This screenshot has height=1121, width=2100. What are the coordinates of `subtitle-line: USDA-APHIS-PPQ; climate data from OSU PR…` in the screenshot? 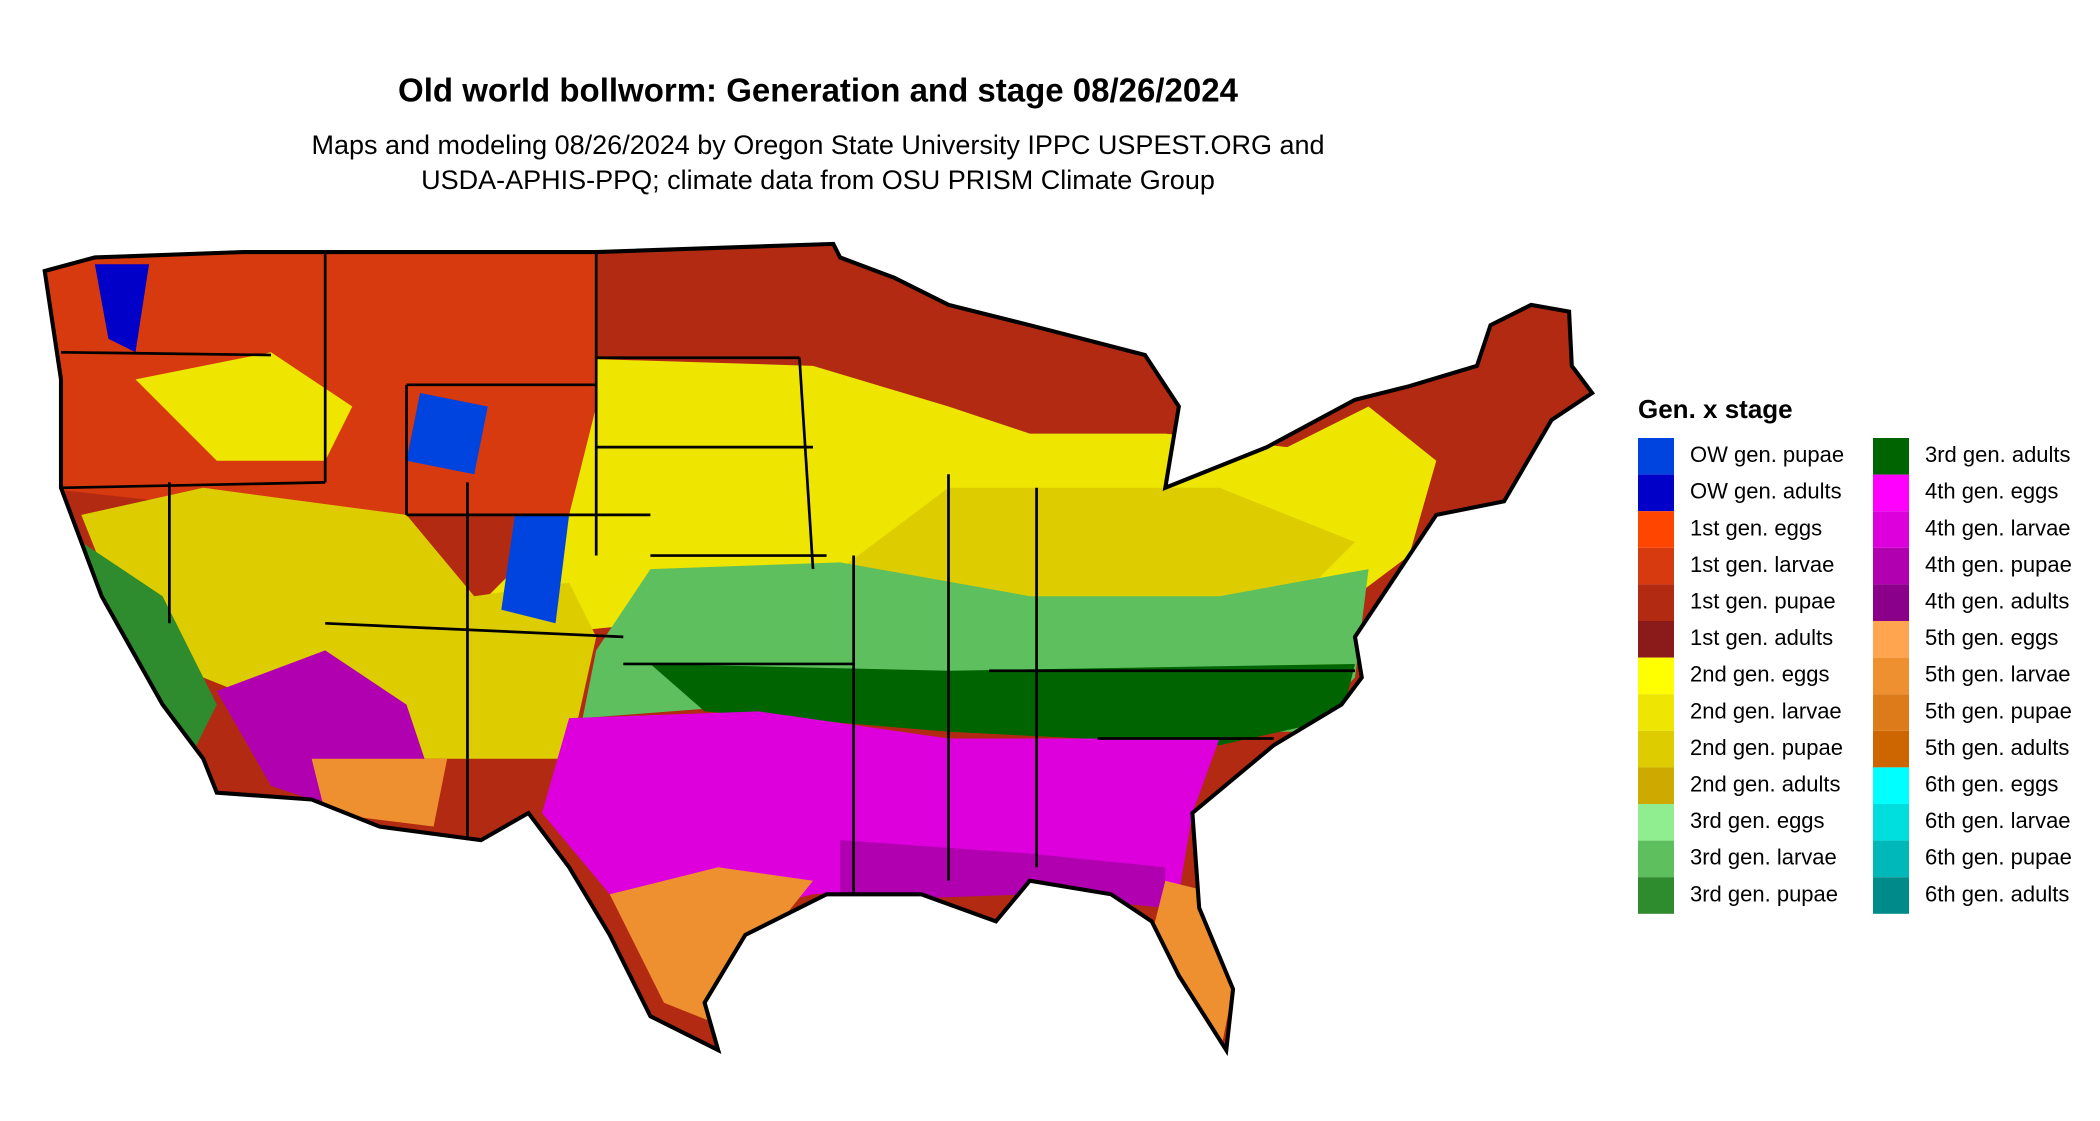 It's located at (818, 180).